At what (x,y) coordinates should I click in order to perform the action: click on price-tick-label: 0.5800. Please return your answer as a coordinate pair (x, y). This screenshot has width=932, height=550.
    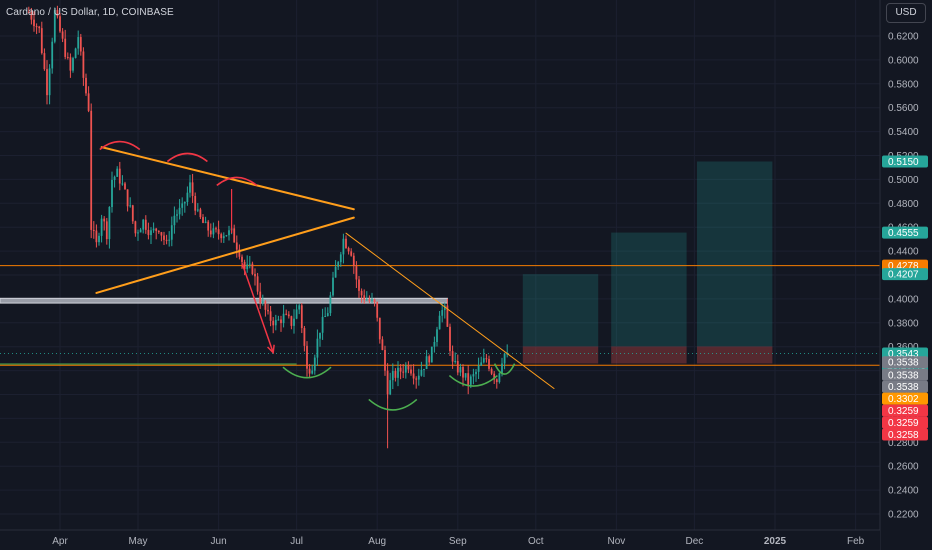
    Looking at the image, I should click on (903, 84).